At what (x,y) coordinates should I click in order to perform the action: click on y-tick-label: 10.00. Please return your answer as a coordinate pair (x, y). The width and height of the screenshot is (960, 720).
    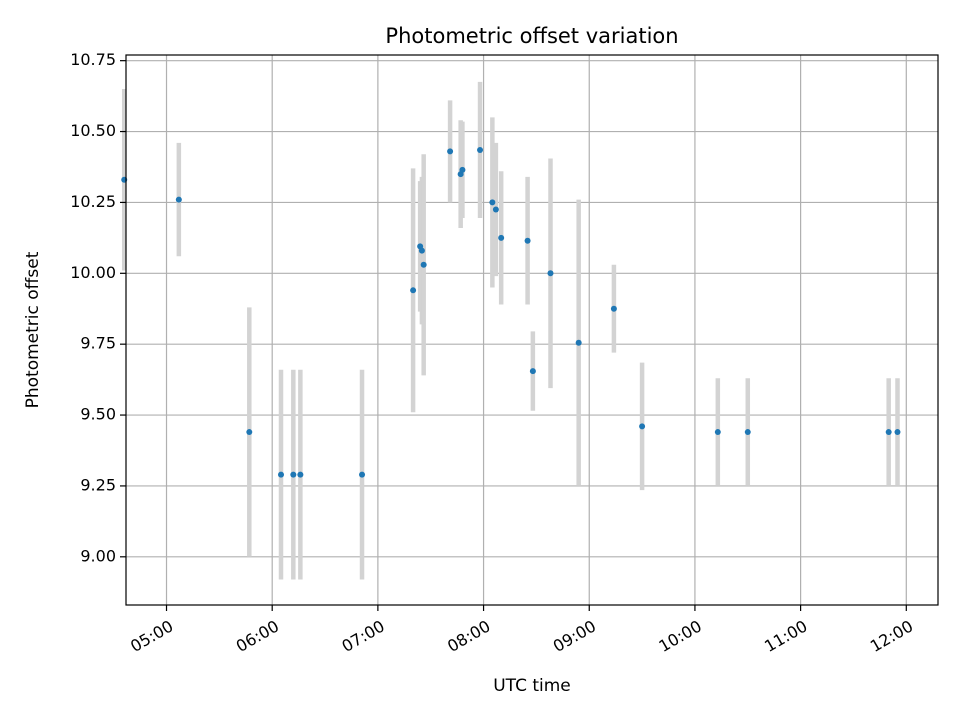
    Looking at the image, I should click on (93, 272).